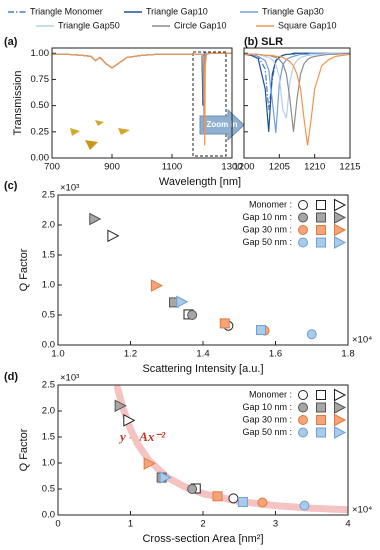 This screenshot has height=550, width=380. I want to click on x-tick-label: 2, so click(202, 524).